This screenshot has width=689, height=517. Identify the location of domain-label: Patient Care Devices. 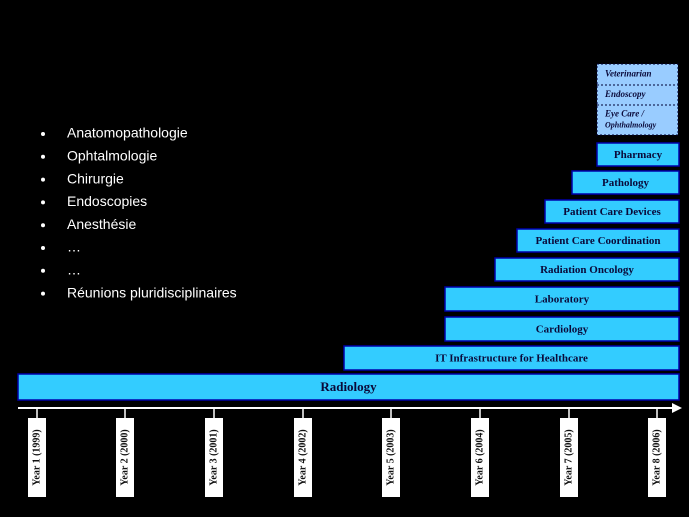
(612, 212).